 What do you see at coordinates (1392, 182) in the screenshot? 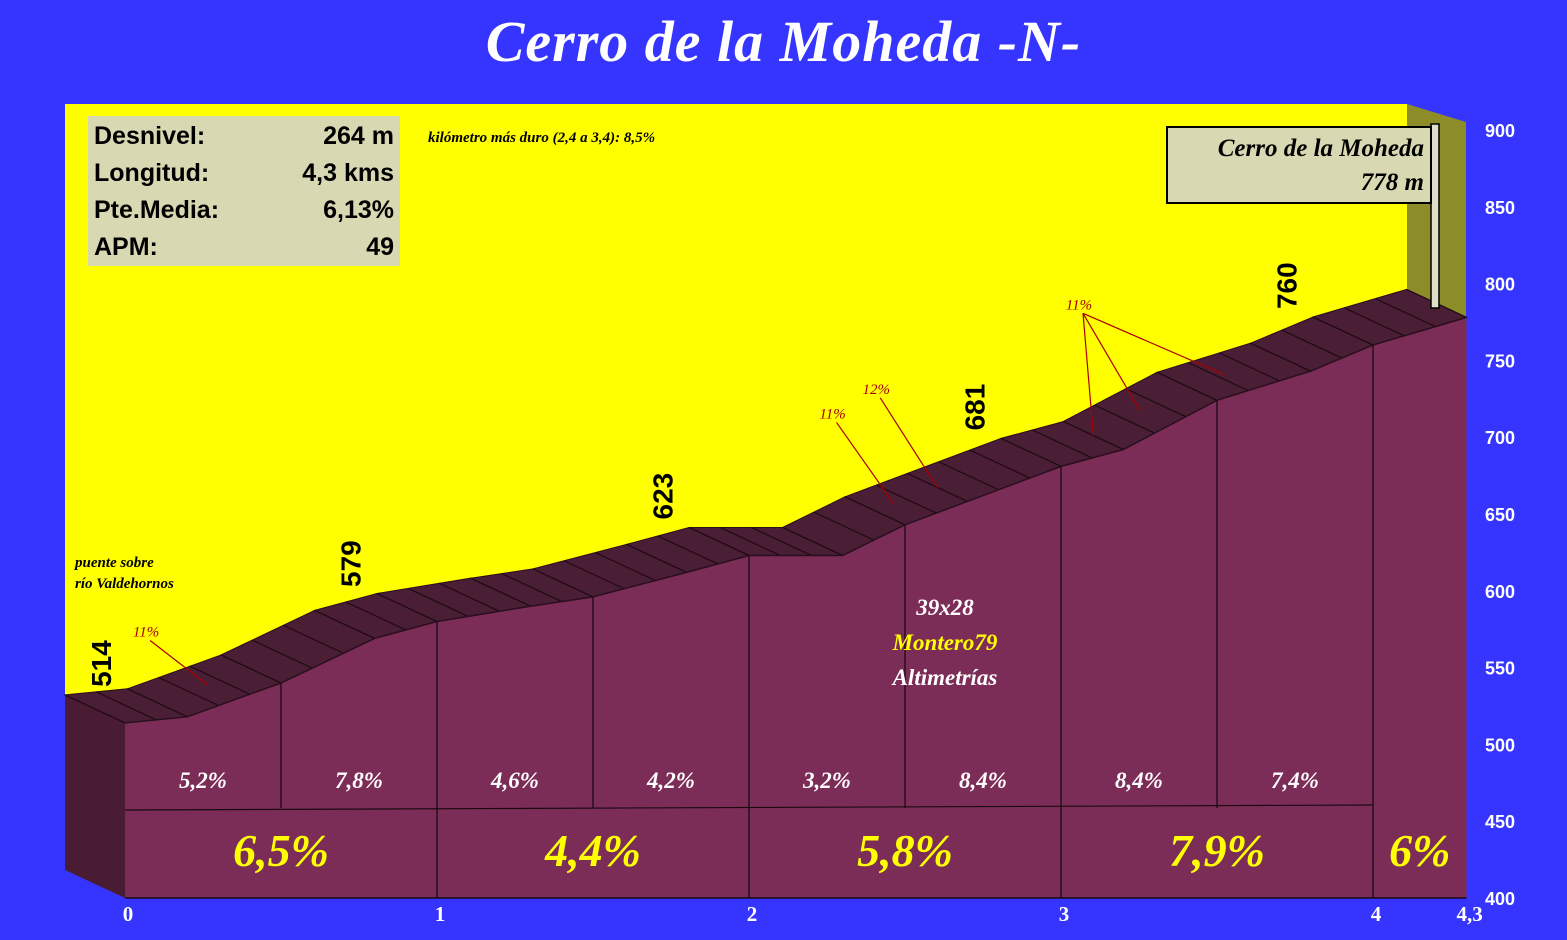
I see `summit-altitude: 778 m` at bounding box center [1392, 182].